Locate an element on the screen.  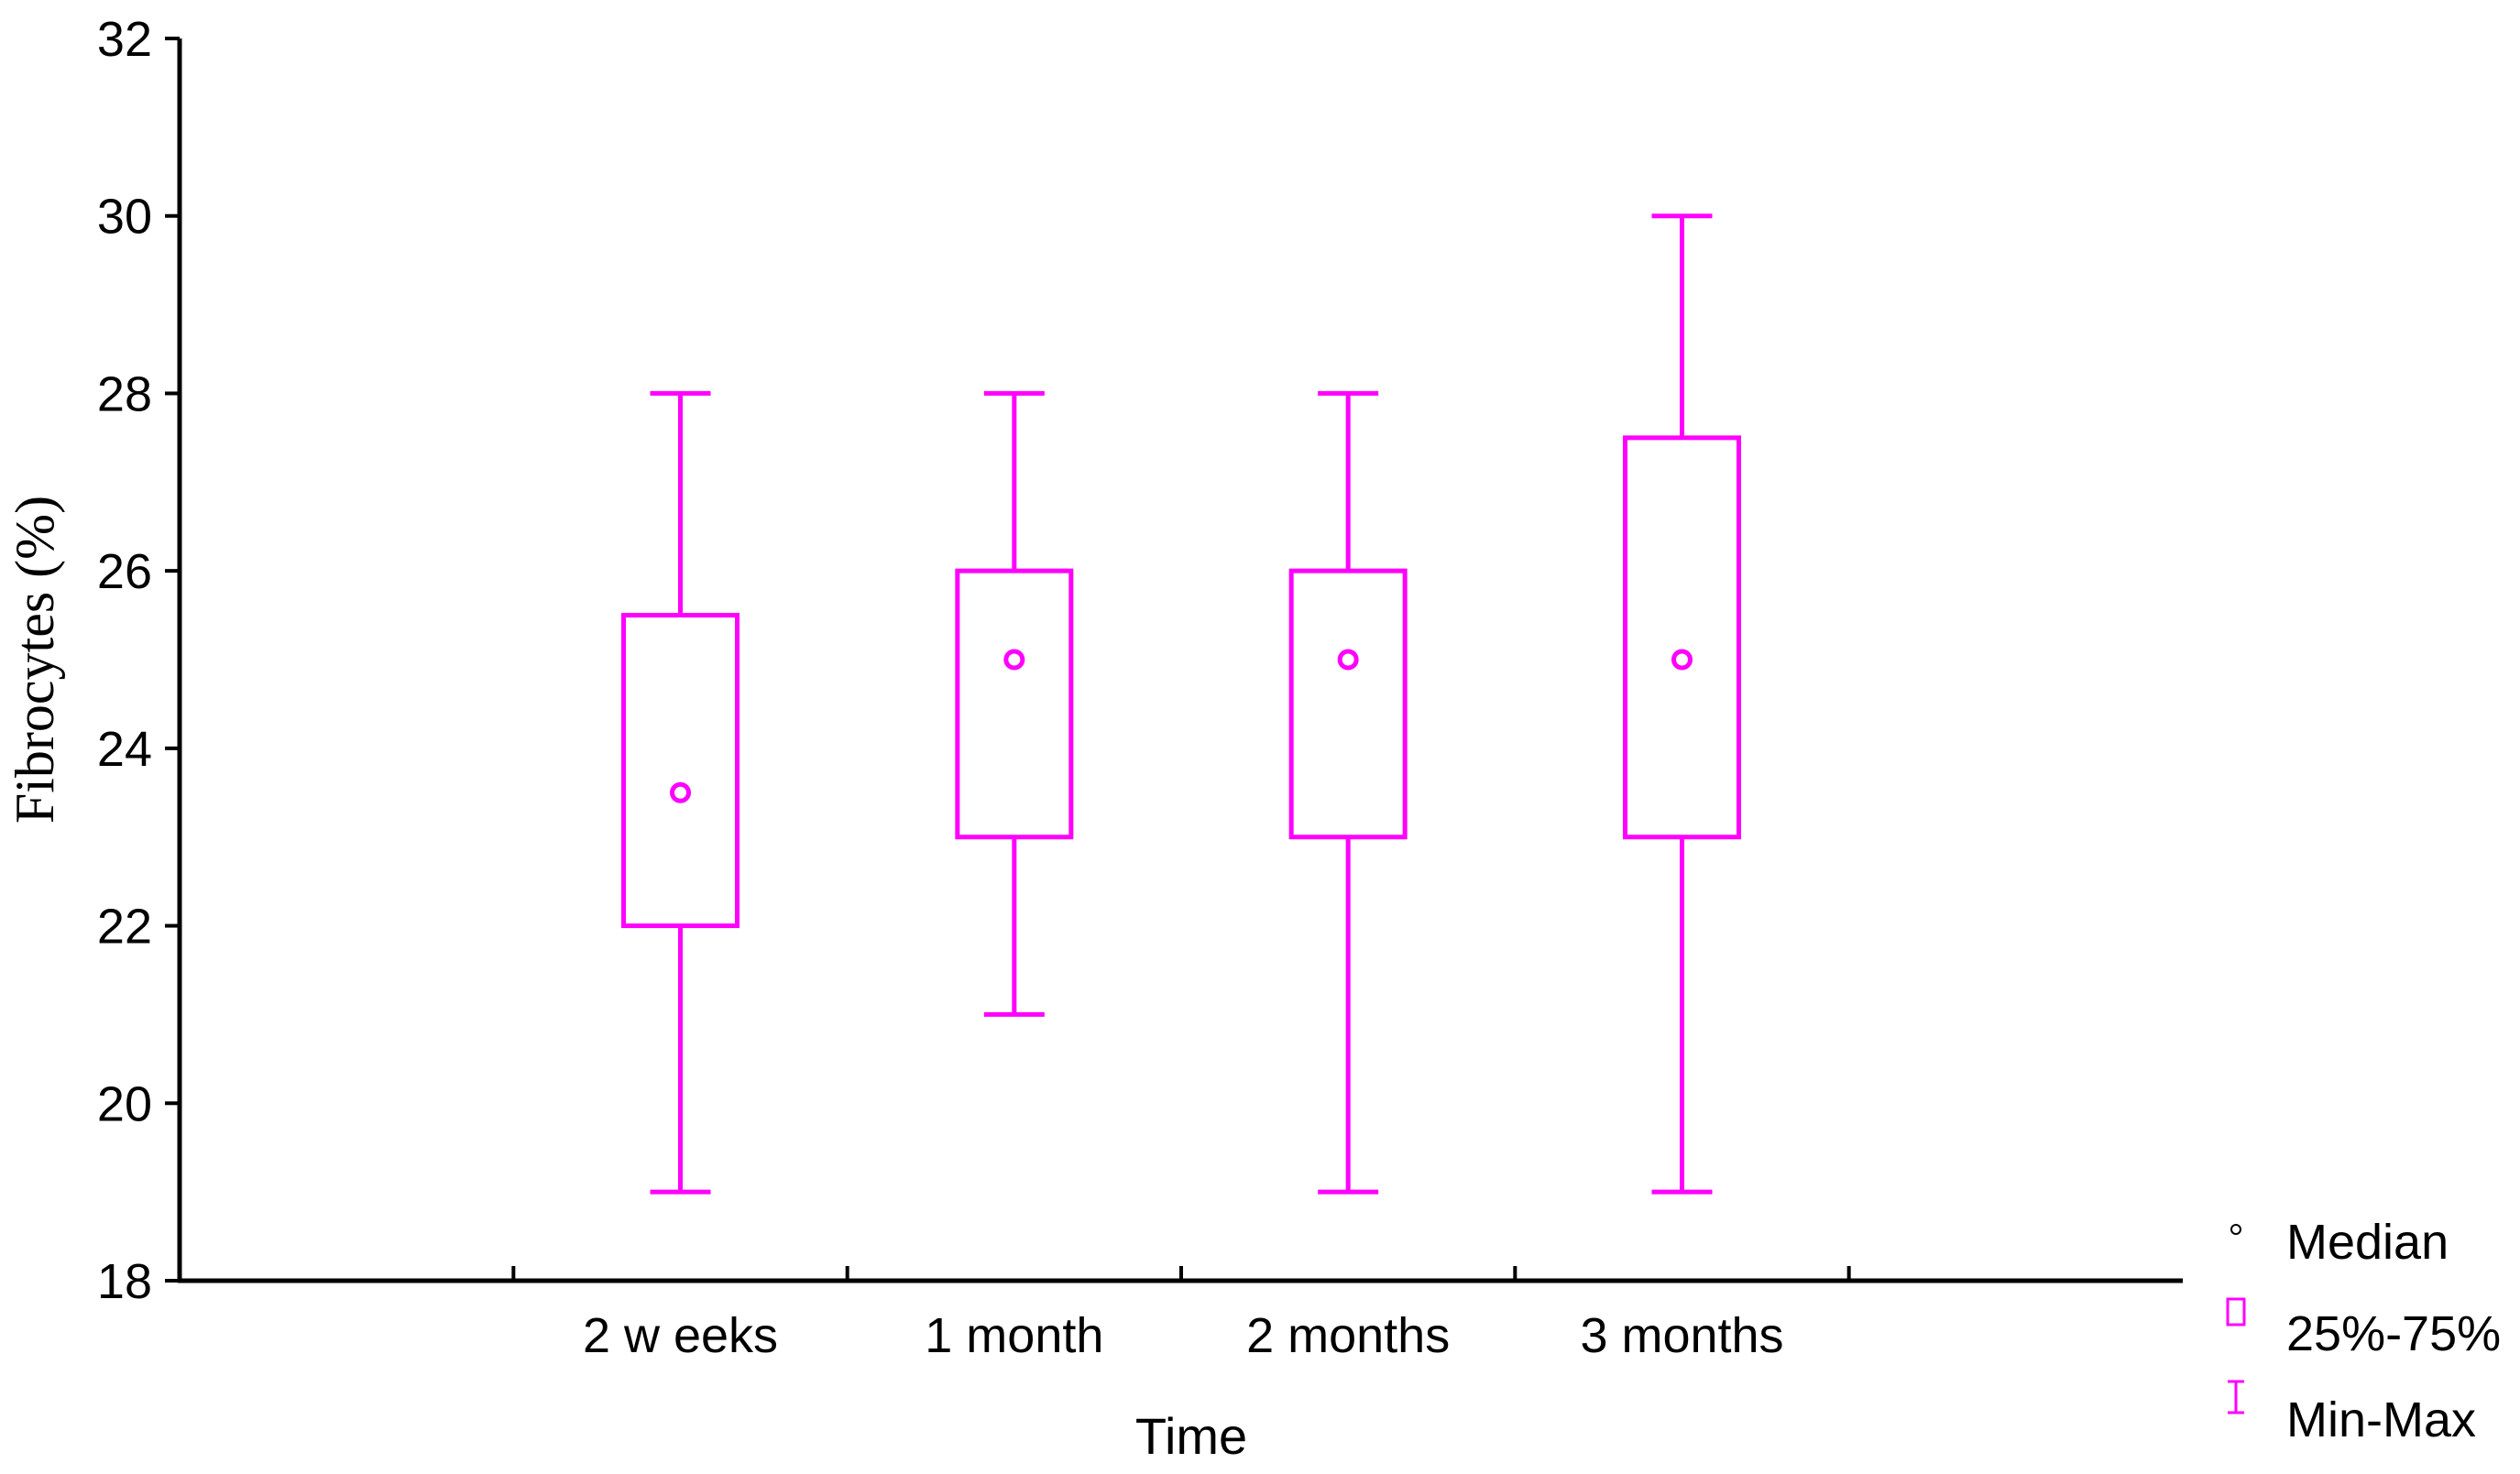
legend-label: Median is located at coordinates (2367, 1242).